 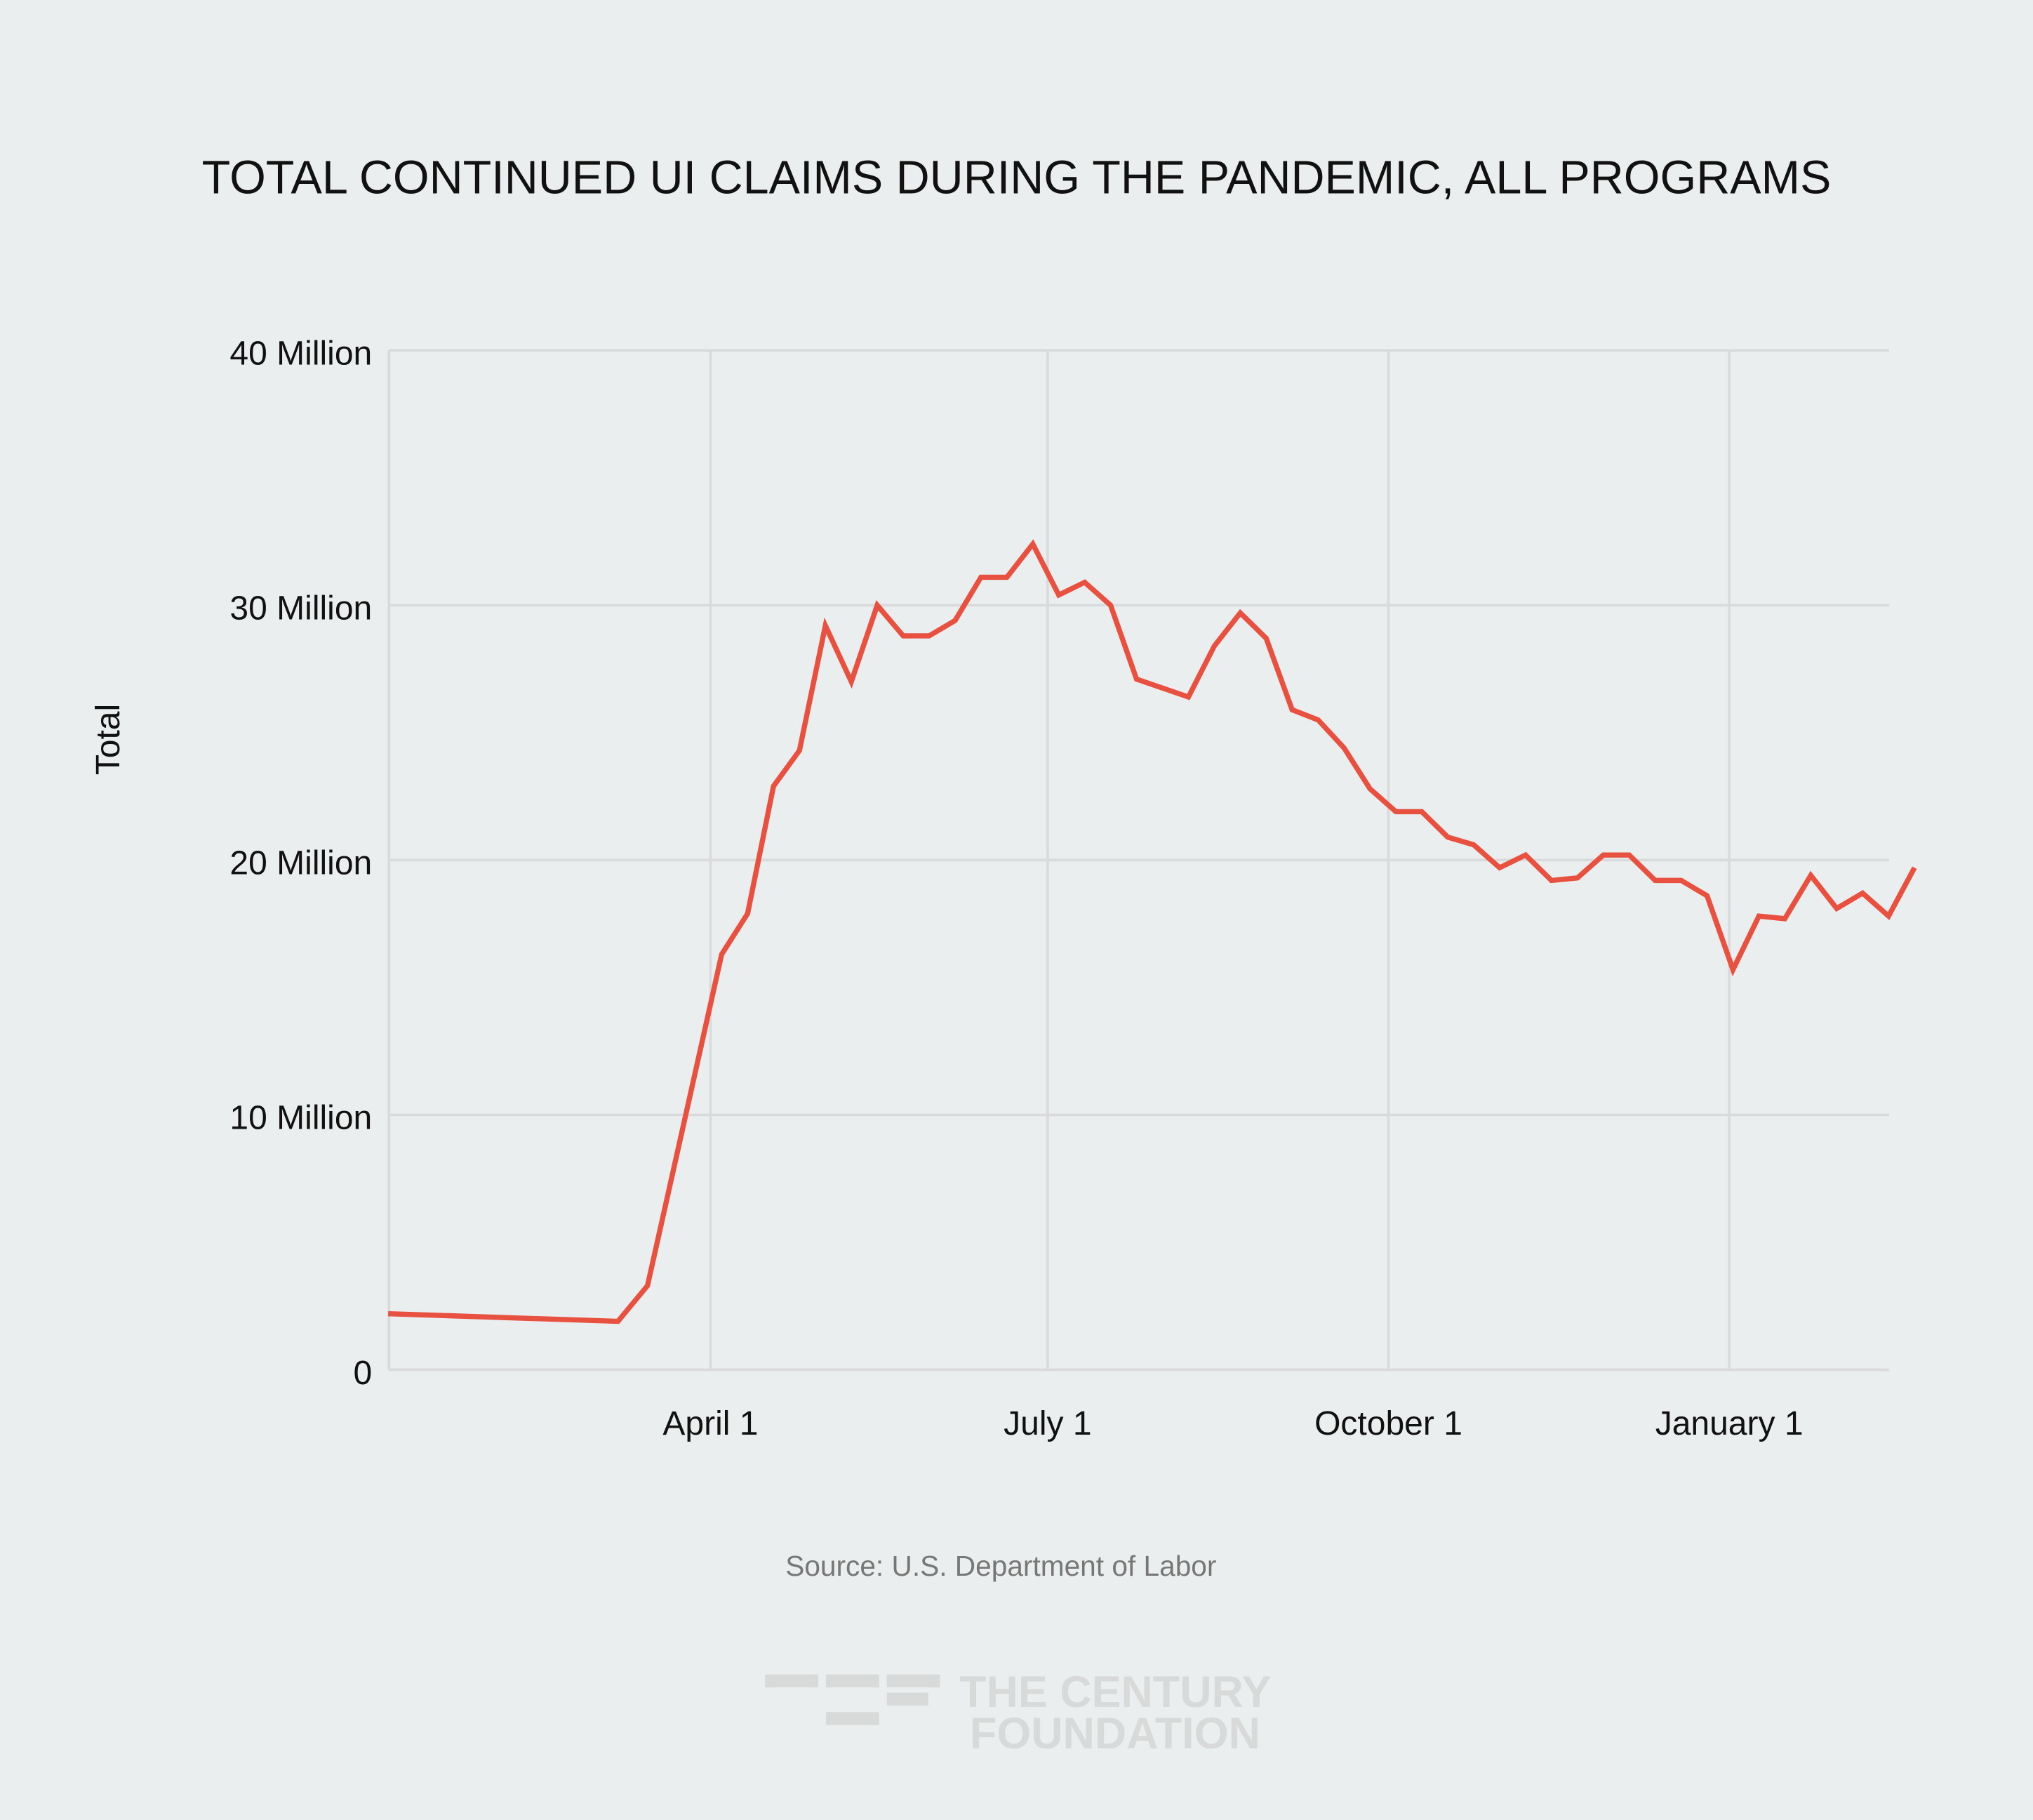 I want to click on y-tick-label: 20 Million, so click(x=300, y=863).